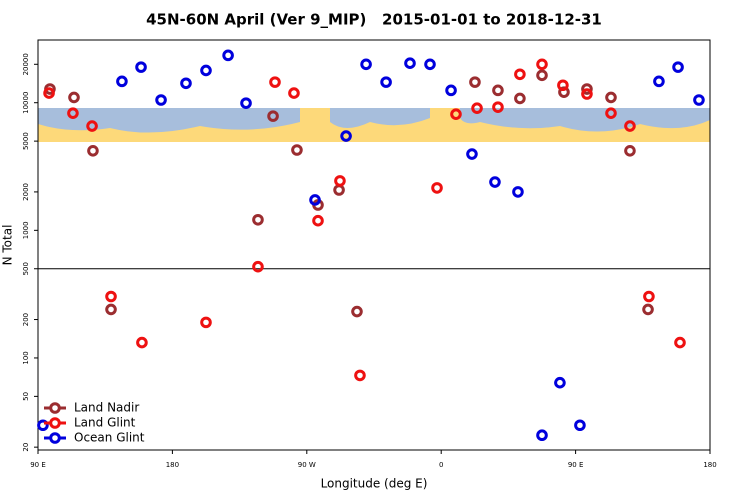 Image resolution: width=750 pixels, height=500 pixels. I want to click on legend-label: Land Nadir, so click(106, 408).